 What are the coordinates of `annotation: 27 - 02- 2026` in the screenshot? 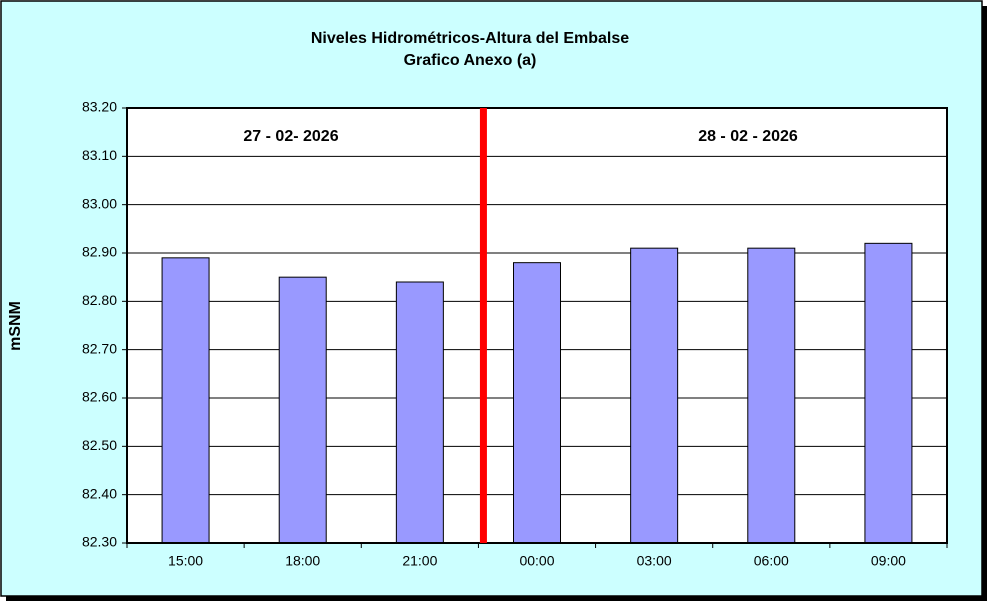 It's located at (290, 136).